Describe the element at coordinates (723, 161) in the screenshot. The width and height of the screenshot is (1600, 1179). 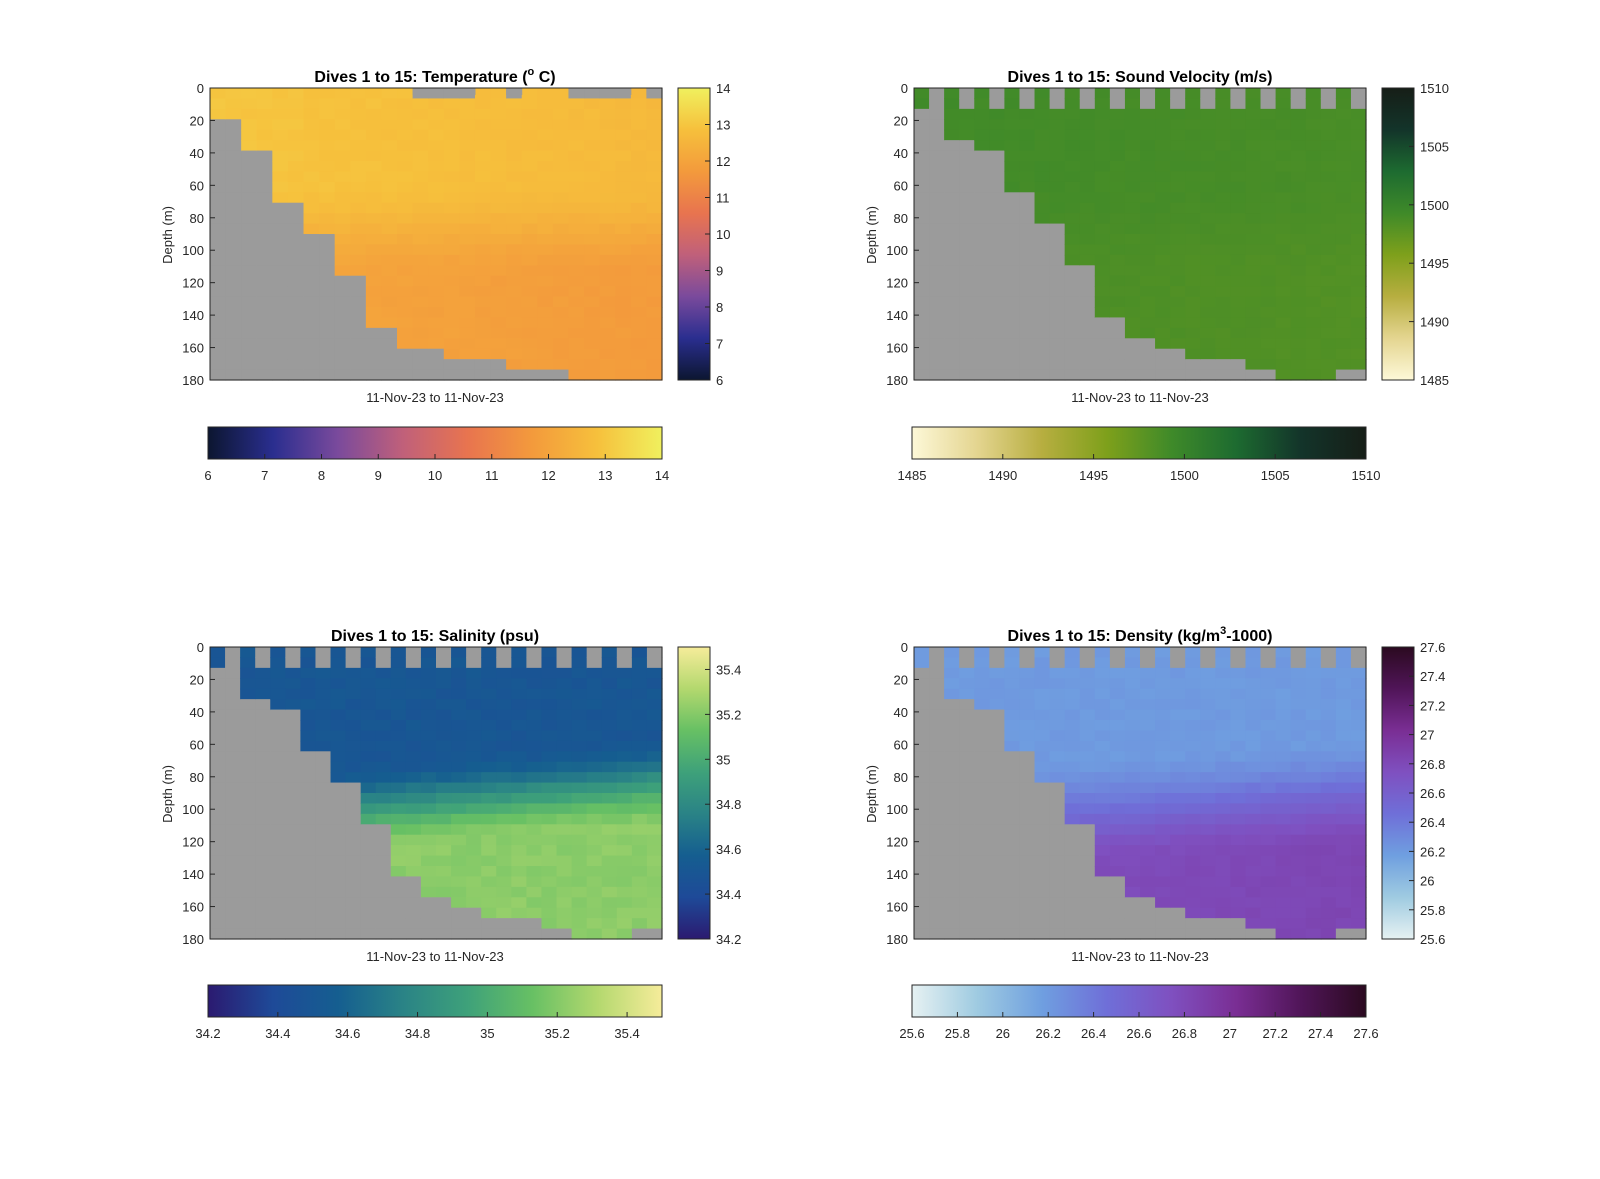
I see `colorbar-tick-label: 12` at that location.